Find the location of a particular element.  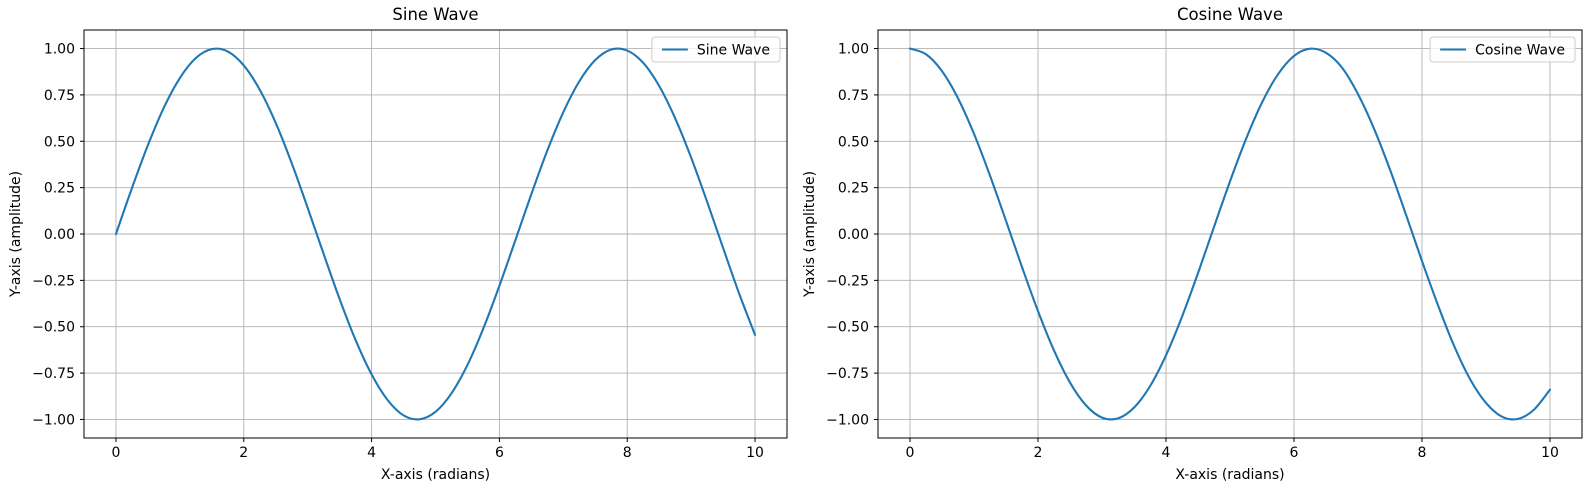

legend: Cosine Wave is located at coordinates (1502, 49).